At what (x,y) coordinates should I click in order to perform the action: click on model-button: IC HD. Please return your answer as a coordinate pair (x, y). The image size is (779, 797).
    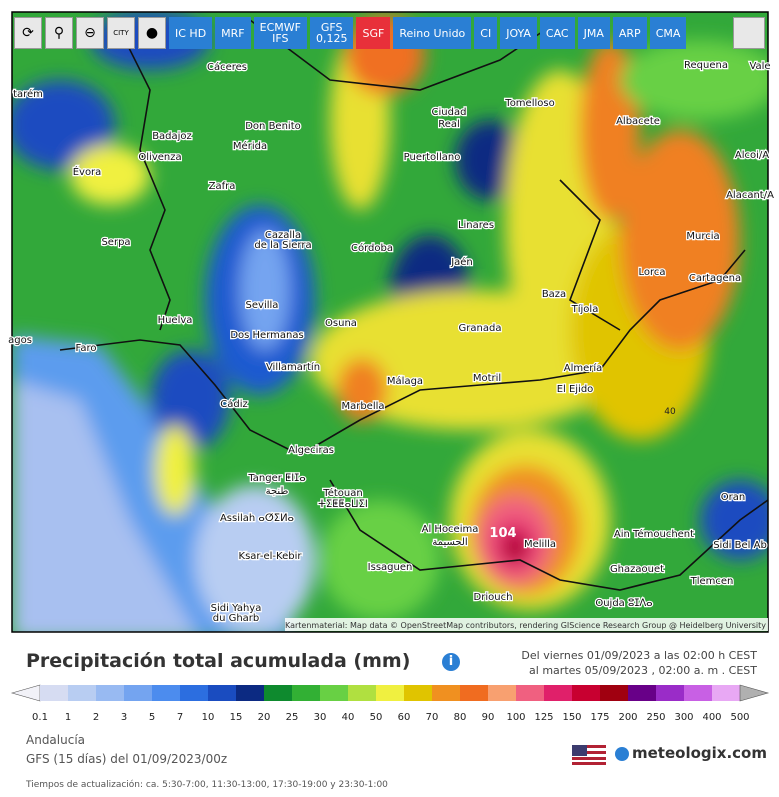
    Looking at the image, I should click on (191, 33).